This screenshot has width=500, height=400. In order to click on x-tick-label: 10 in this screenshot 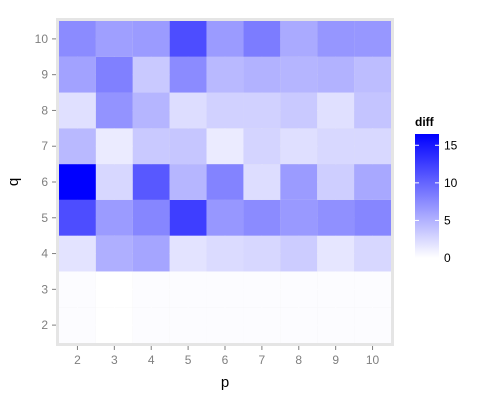, I will do `click(373, 360)`.